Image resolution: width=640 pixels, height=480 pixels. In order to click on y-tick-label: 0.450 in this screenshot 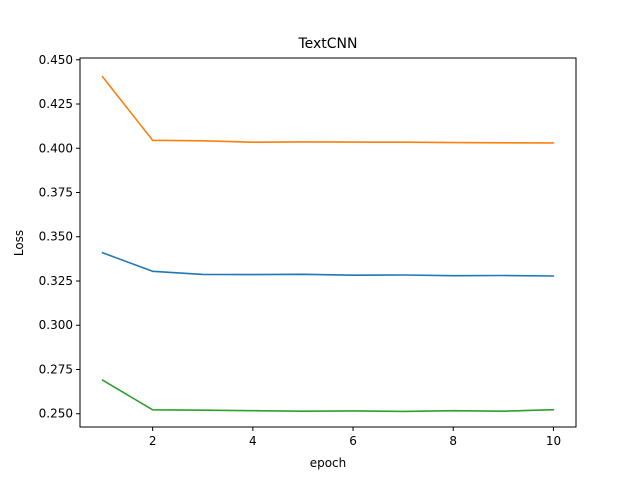, I will do `click(56, 60)`.